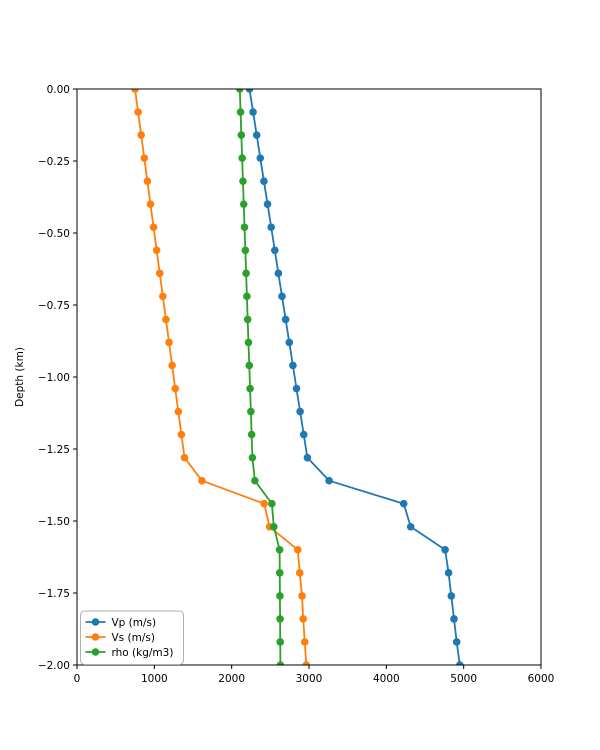  What do you see at coordinates (463, 679) in the screenshot?
I see `x-tick-label: 5000` at bounding box center [463, 679].